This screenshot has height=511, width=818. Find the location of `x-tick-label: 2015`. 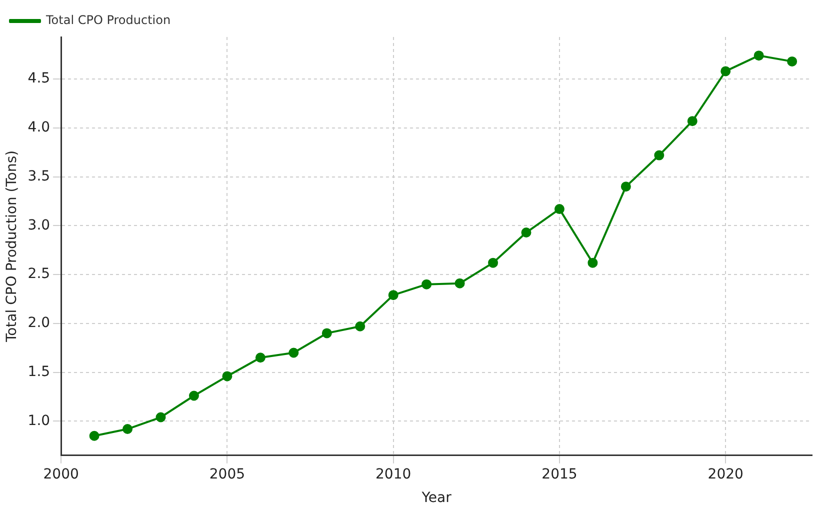

x-tick-label: 2015 is located at coordinates (560, 474).